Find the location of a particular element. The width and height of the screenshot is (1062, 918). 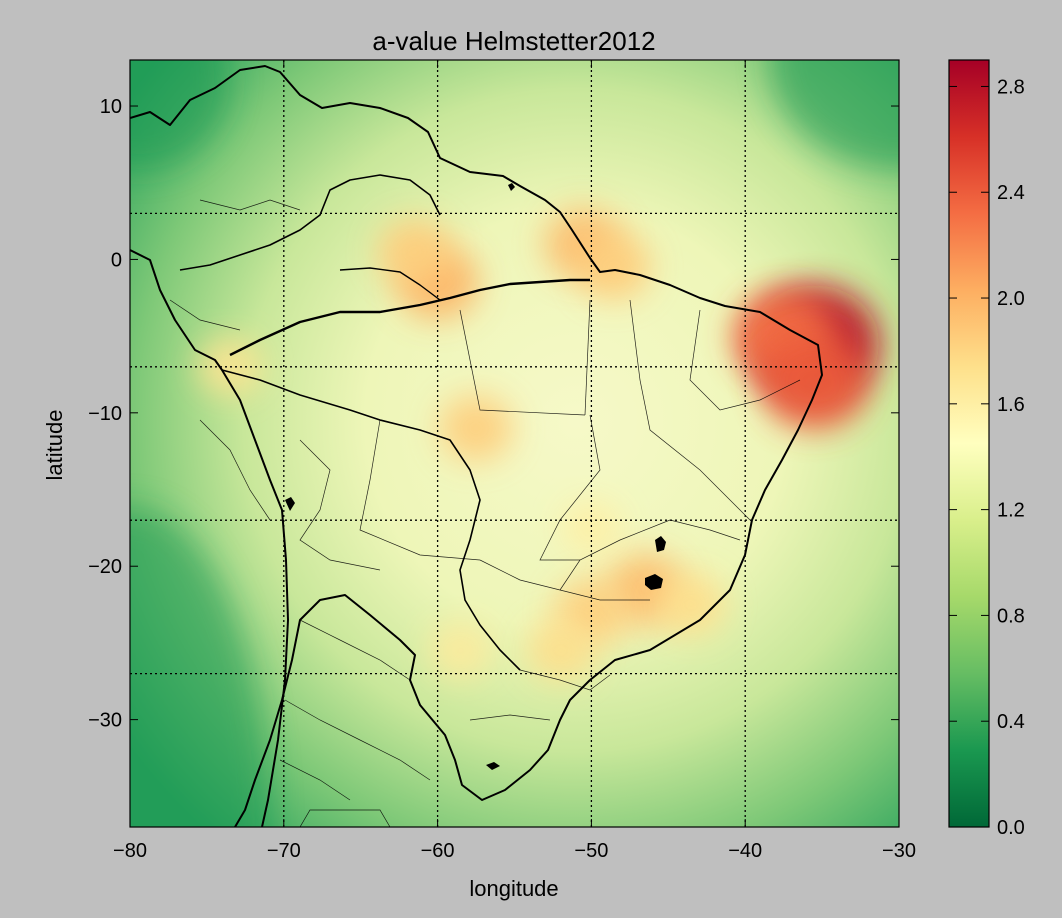

colorbar-tick-label: 0.0 is located at coordinates (1011, 828).